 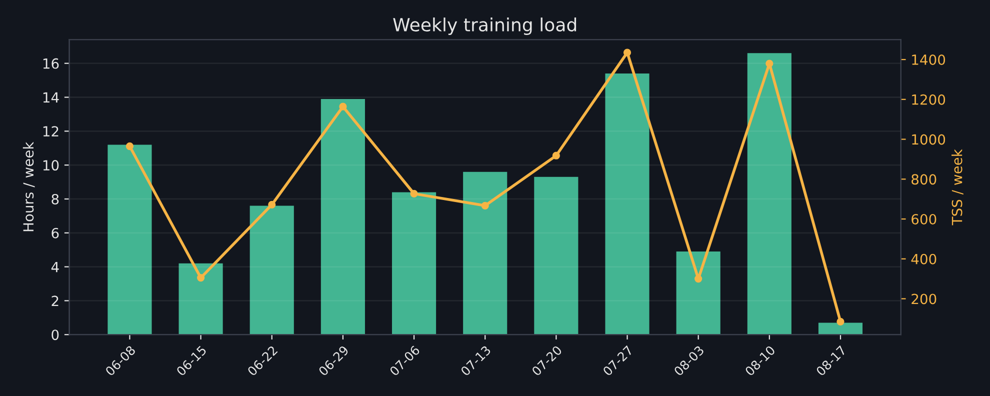 What do you see at coordinates (51, 97) in the screenshot?
I see `y-tick-label: 14` at bounding box center [51, 97].